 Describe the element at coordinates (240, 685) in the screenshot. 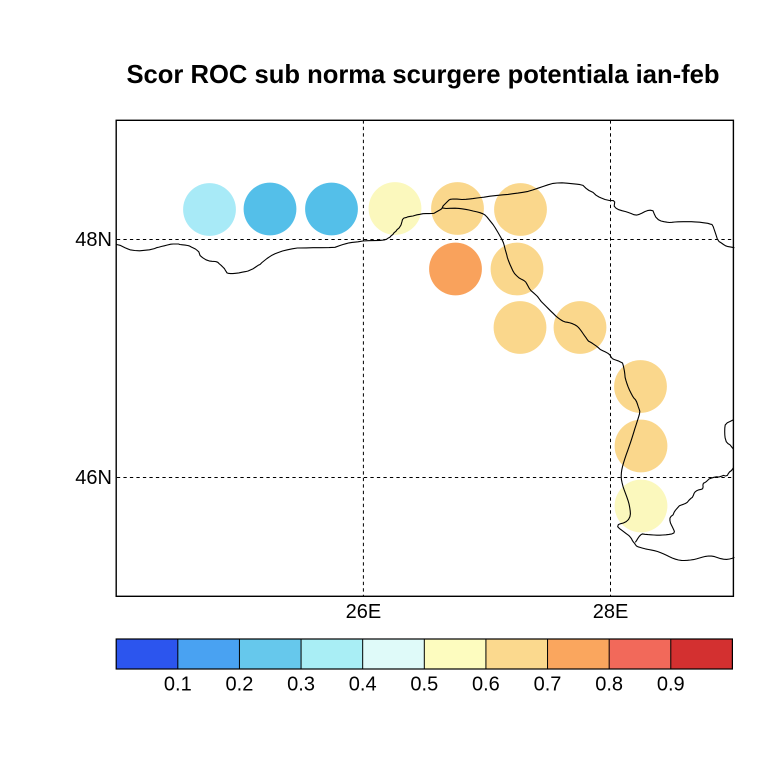

I see `svg-text: 0.2` at that location.